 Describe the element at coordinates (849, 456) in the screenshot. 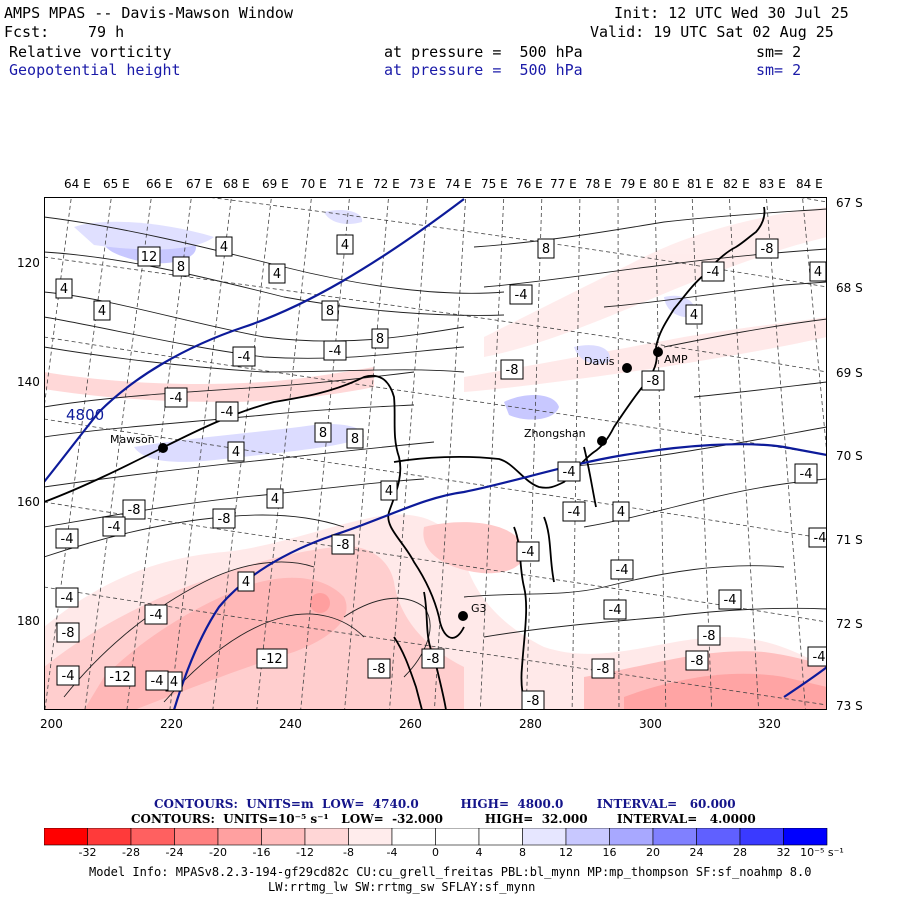

I see `latitude-label: 70 S` at that location.